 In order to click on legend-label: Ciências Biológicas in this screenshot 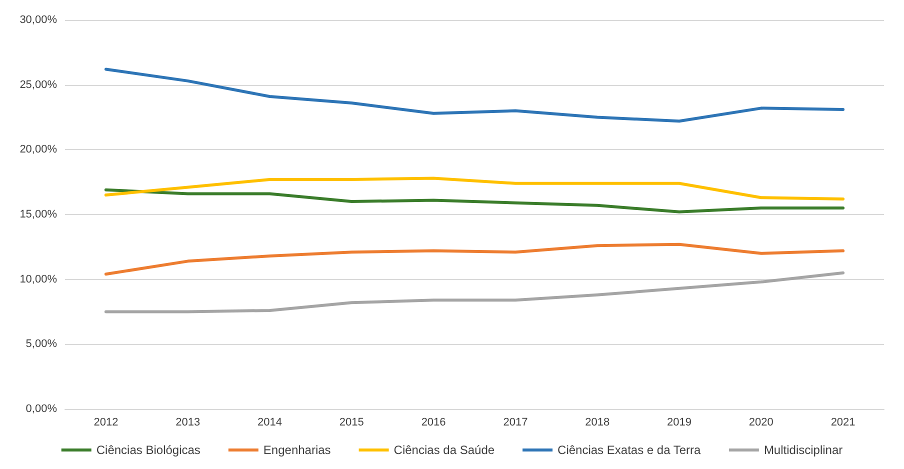, I will do `click(148, 450)`.